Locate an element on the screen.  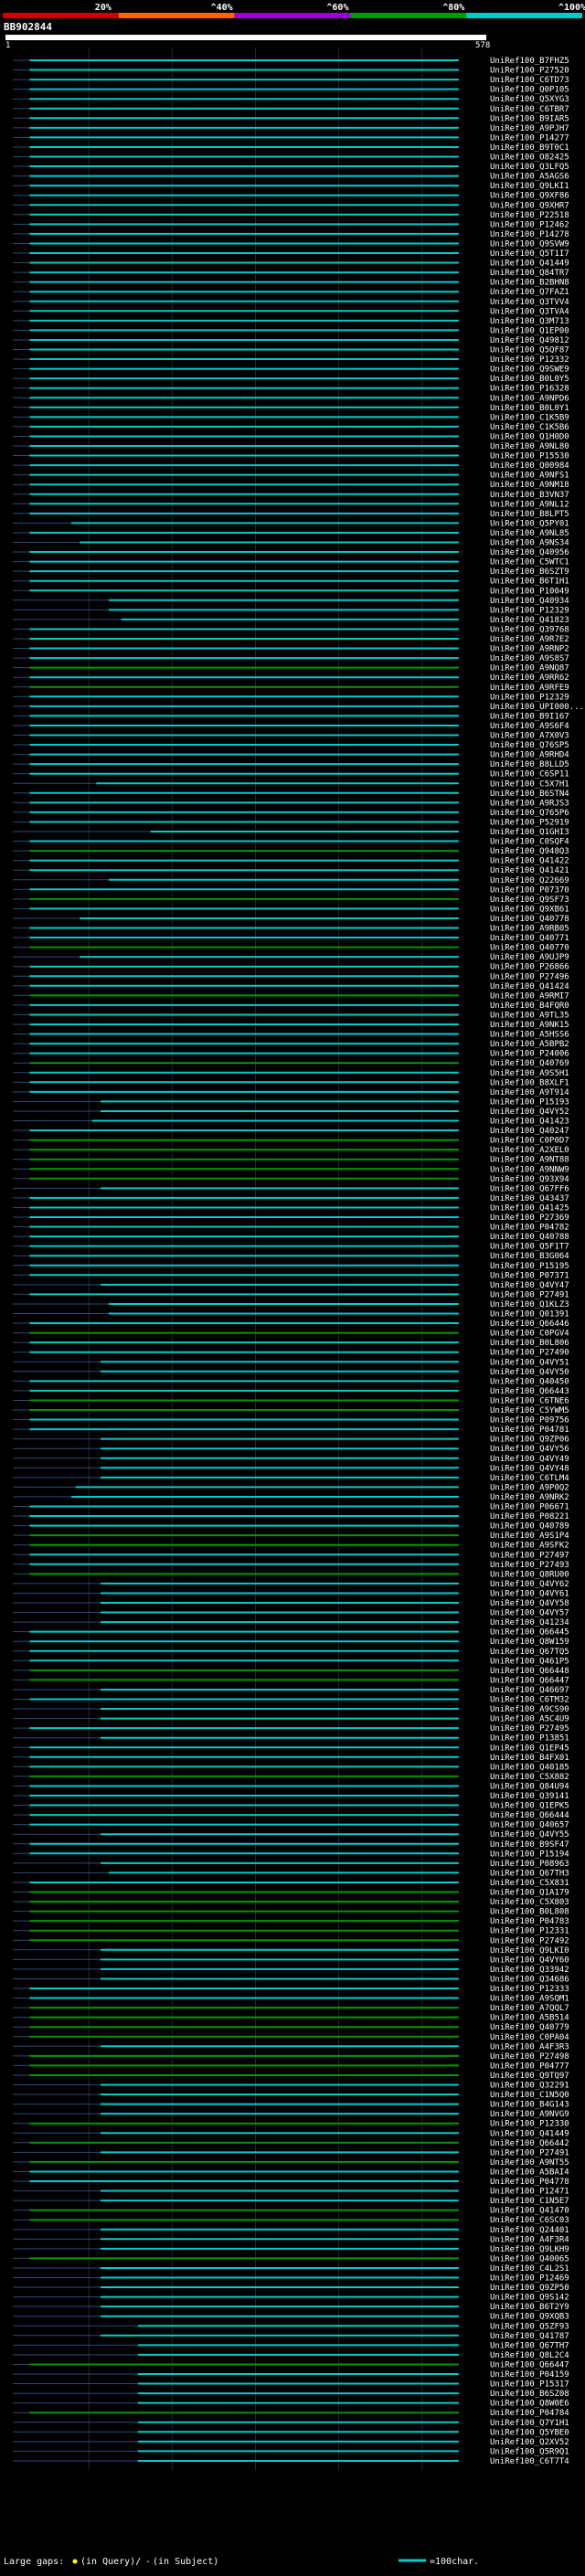
hit-row: UniRef100_P27498 is located at coordinates (291, 2057).